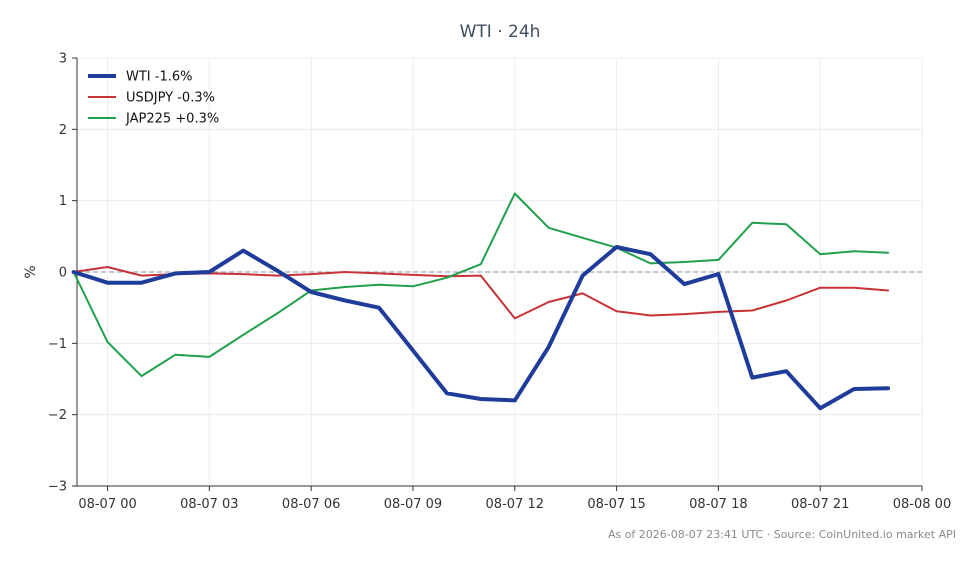 The image size is (980, 564). I want to click on legend-label: JAP225 +0.3%, so click(172, 119).